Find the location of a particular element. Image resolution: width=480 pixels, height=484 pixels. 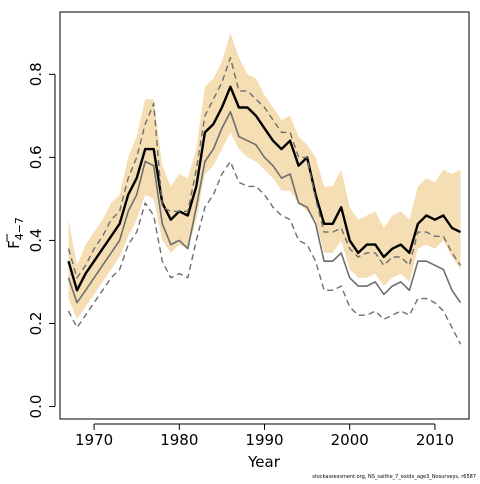

y-tick-label: 0.8 is located at coordinates (36, 74).